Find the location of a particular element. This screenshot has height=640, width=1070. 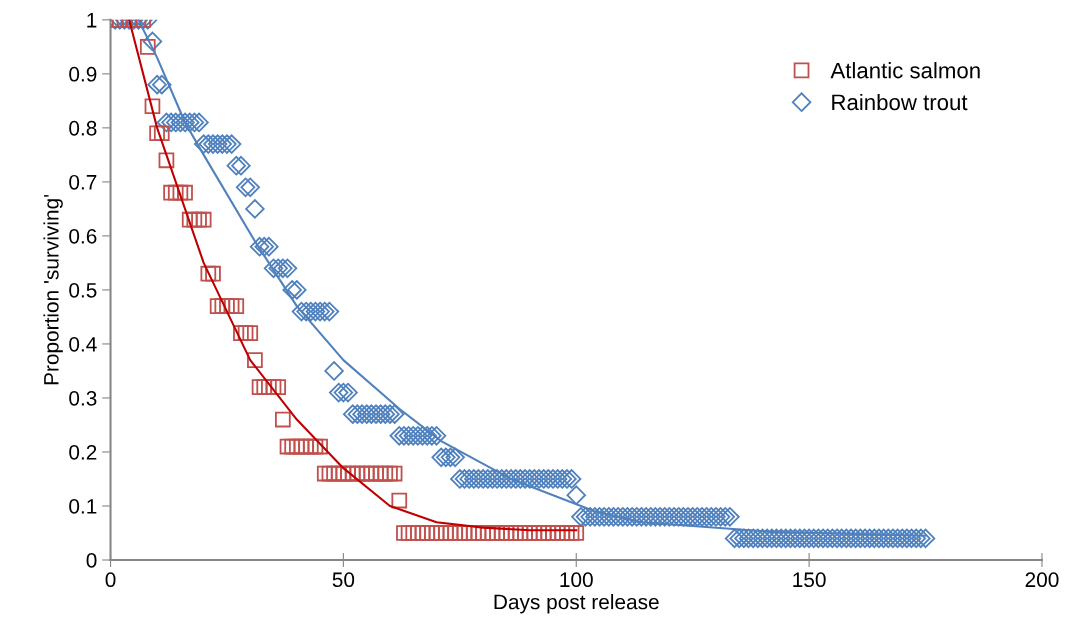

x-axis-title: Days post release is located at coordinates (576, 604).